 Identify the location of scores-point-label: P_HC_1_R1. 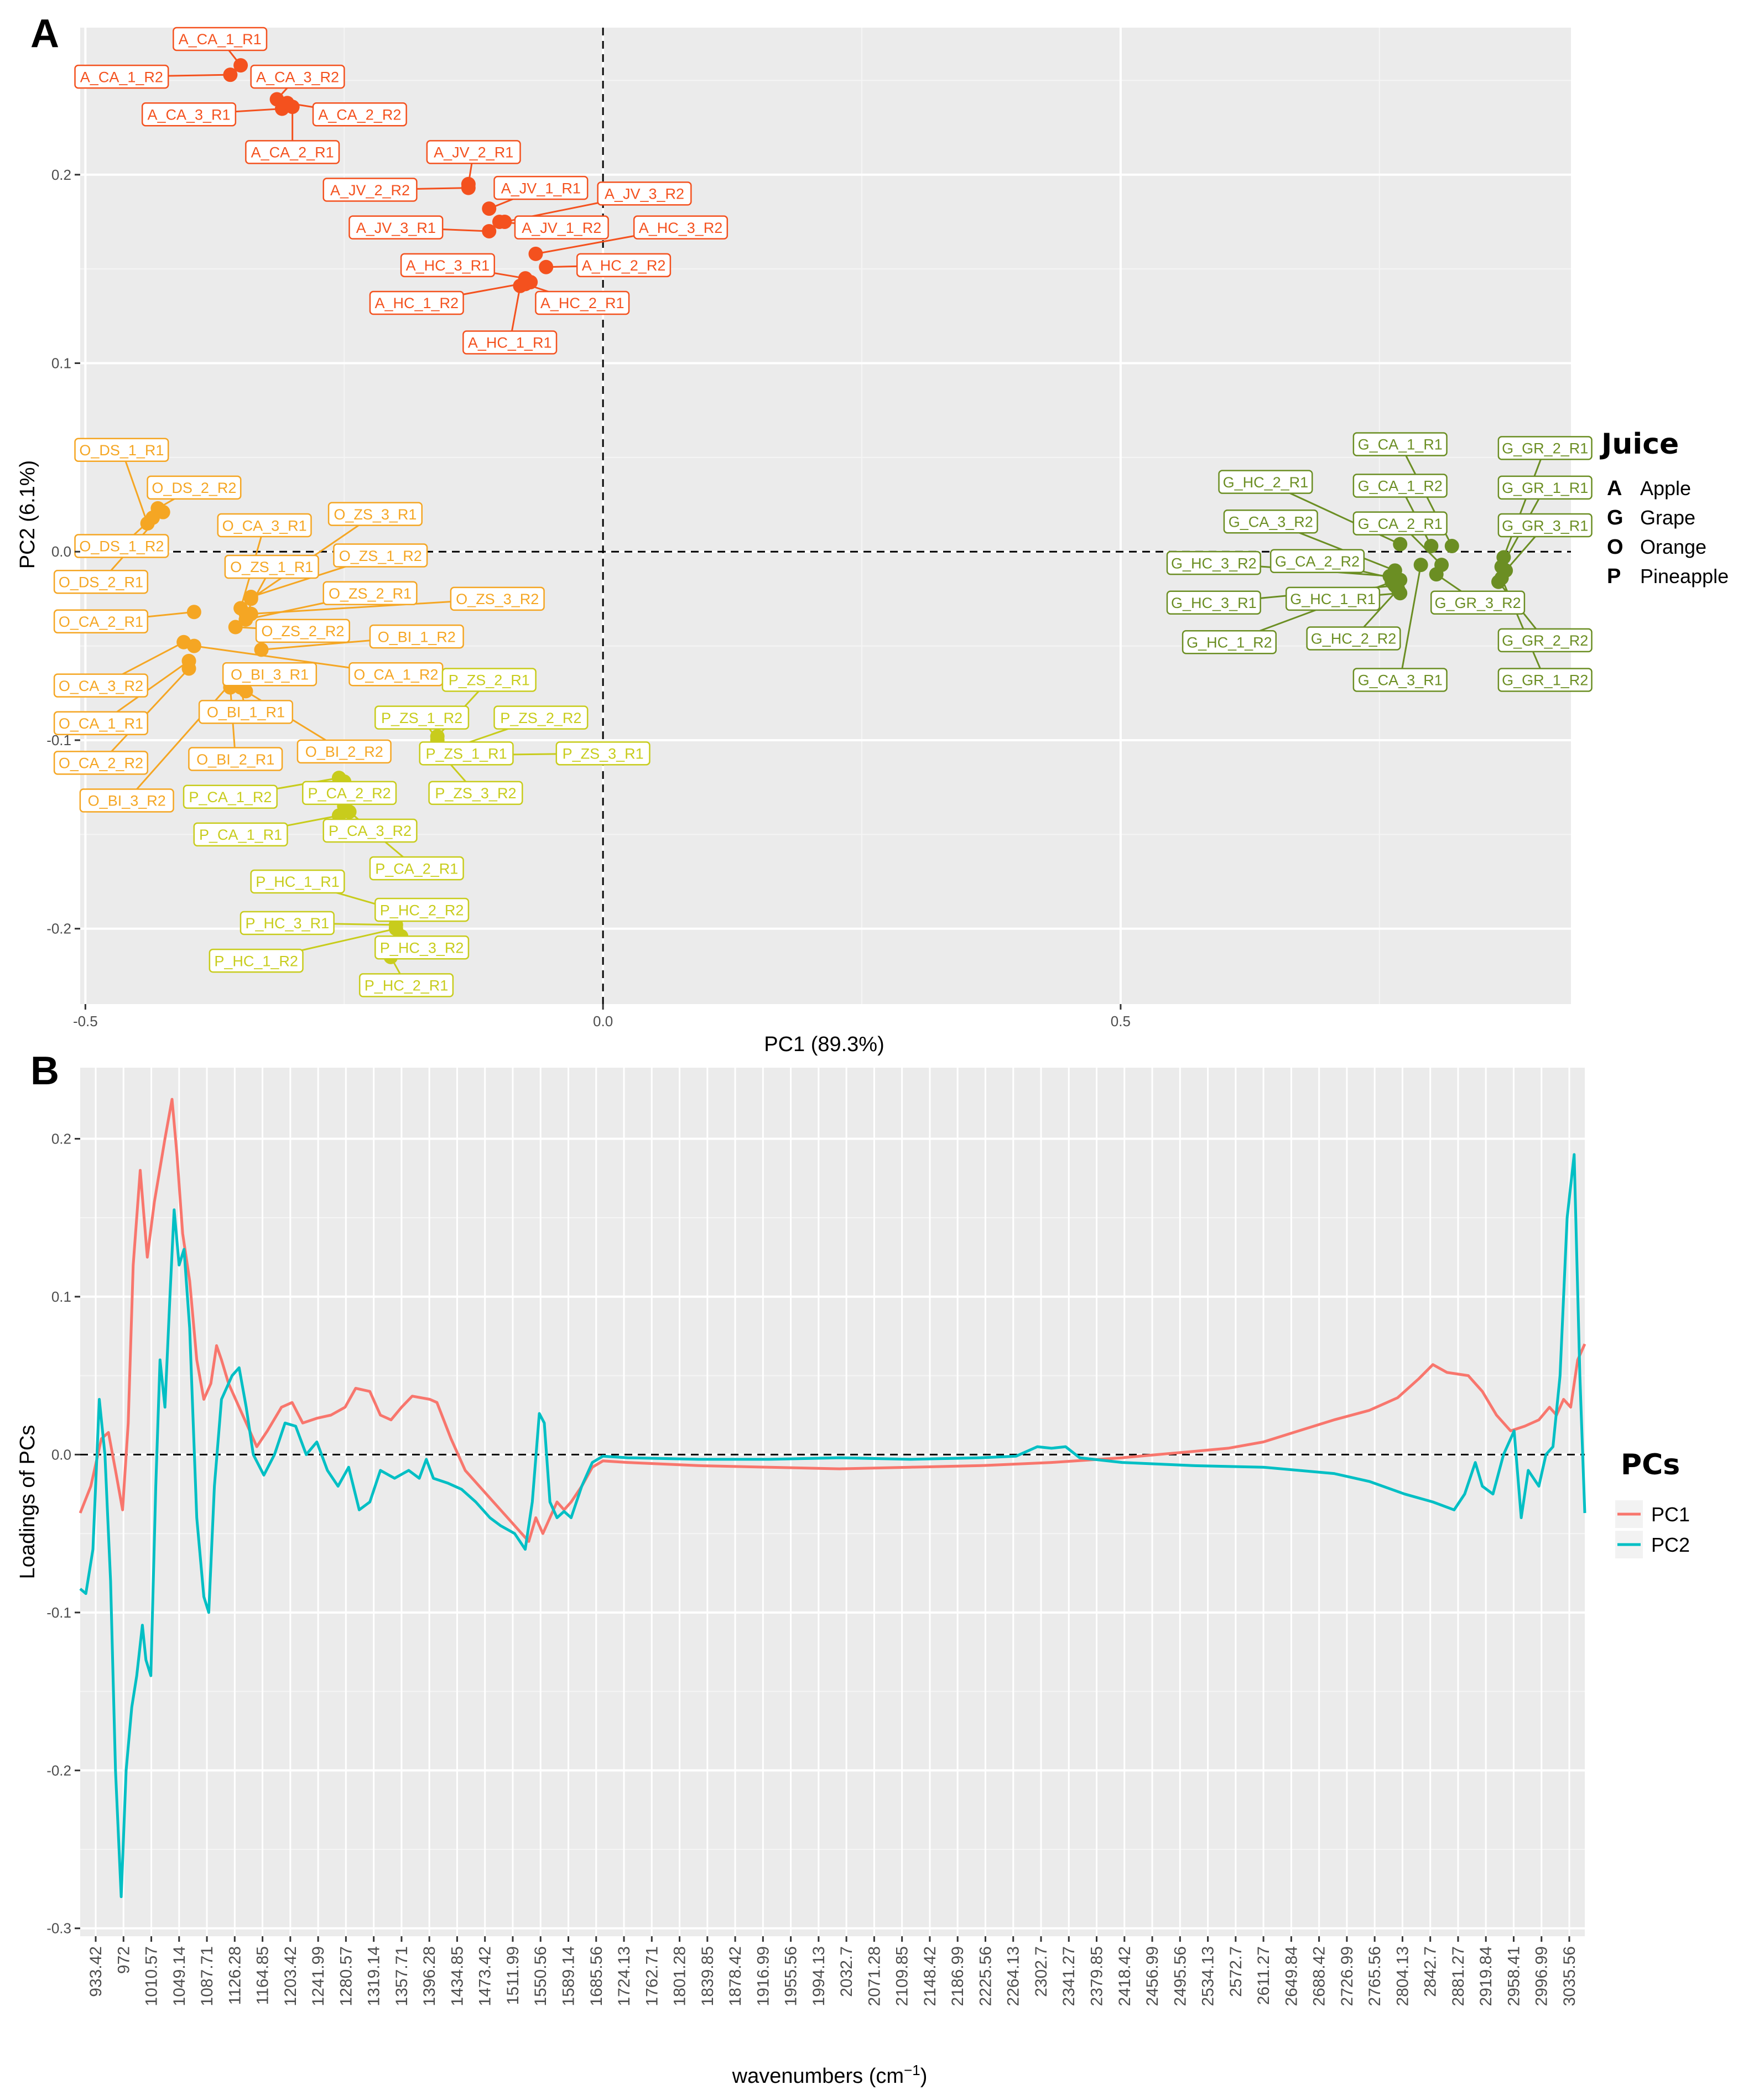
(297, 882).